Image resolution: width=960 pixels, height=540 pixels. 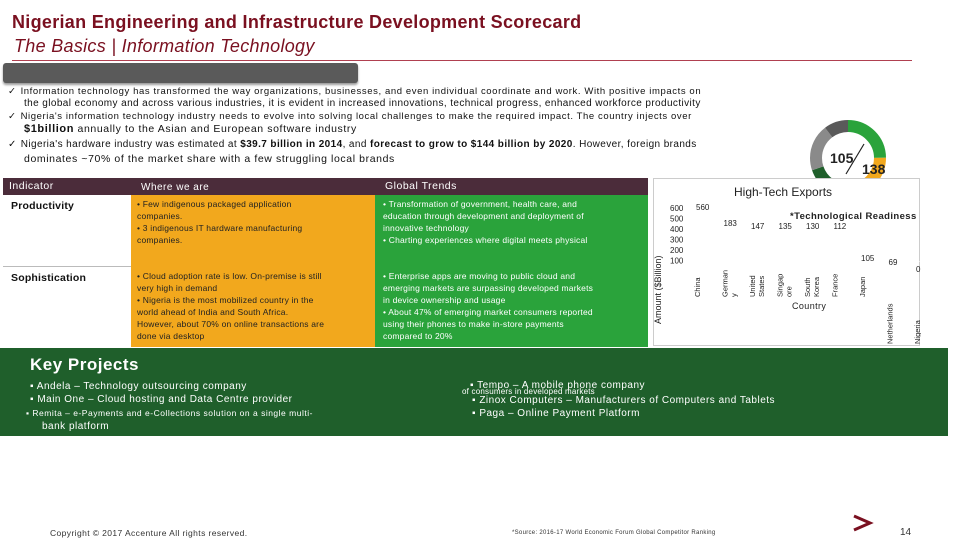 I want to click on y-tick-label: 500, so click(x=677, y=219).